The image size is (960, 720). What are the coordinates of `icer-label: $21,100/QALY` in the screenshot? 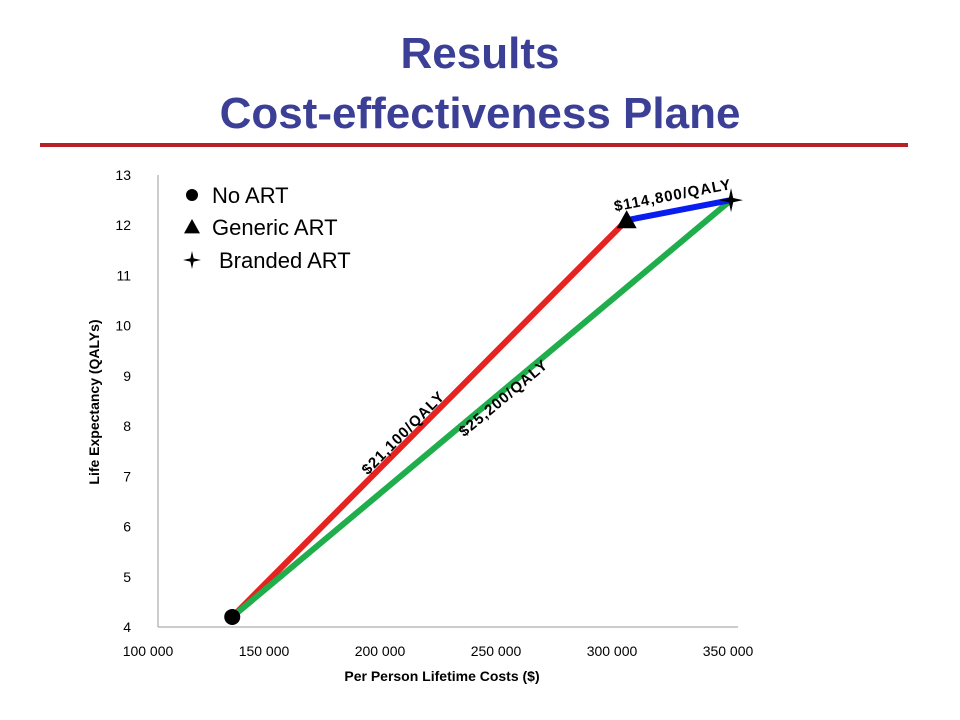 It's located at (403, 433).